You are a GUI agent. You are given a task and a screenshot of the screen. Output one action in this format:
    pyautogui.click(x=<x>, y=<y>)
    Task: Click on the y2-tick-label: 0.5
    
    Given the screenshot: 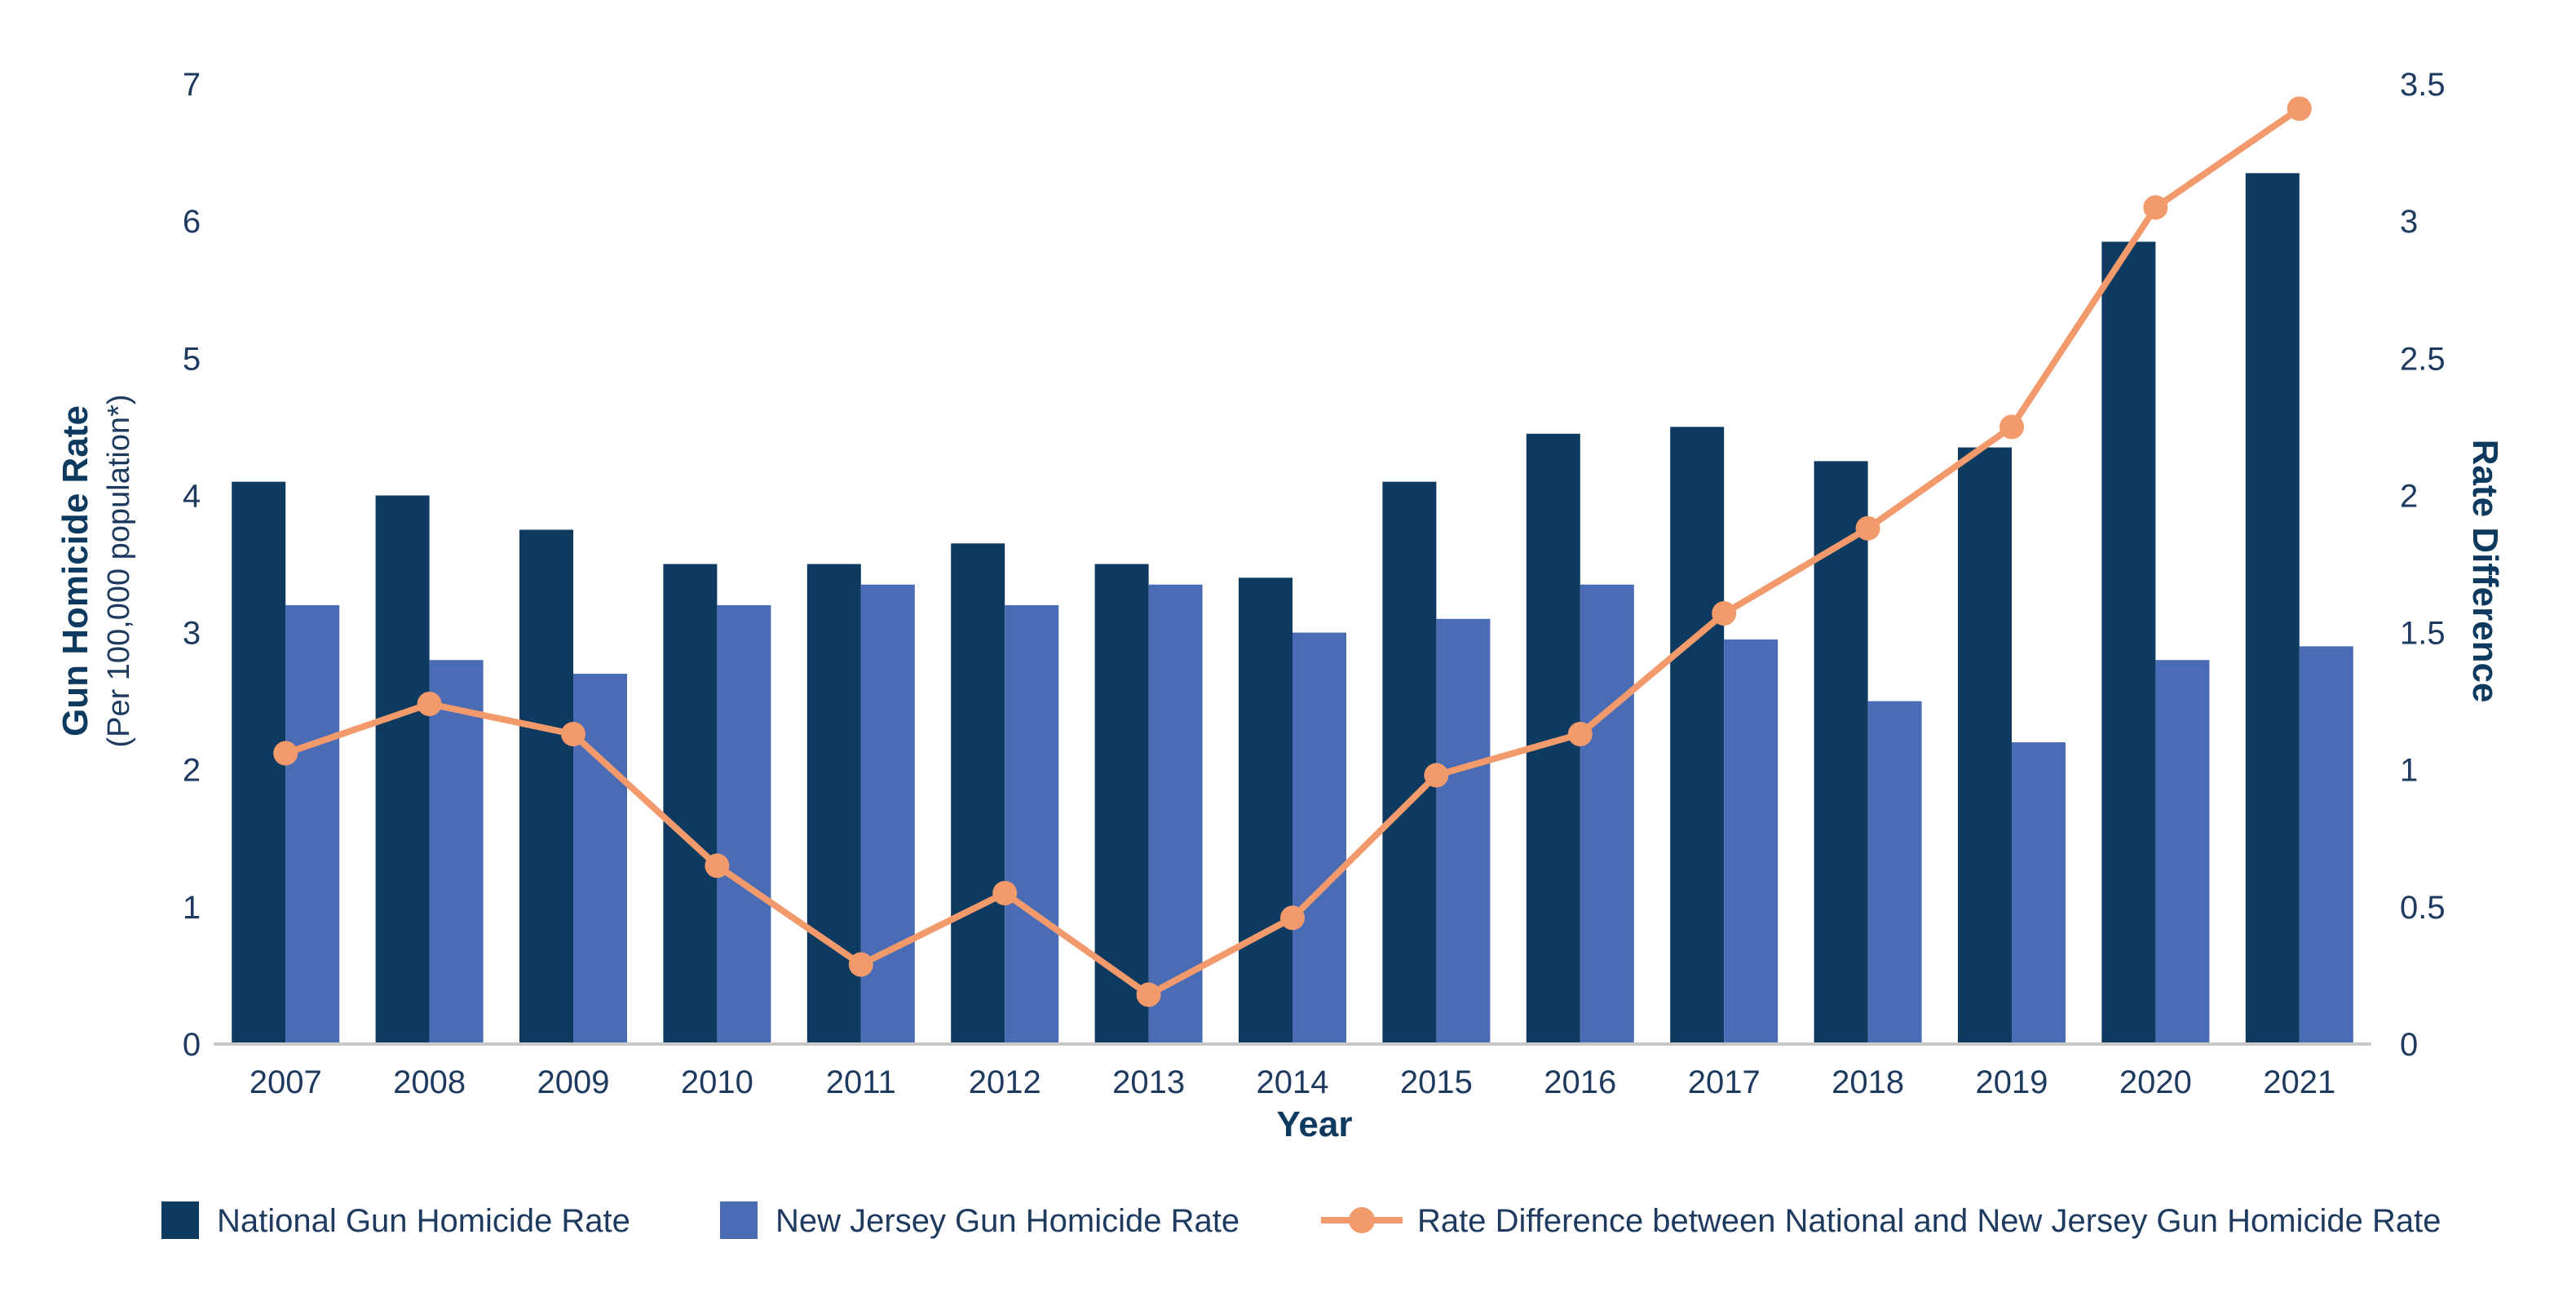 What is the action you would take?
    pyautogui.click(x=2423, y=908)
    